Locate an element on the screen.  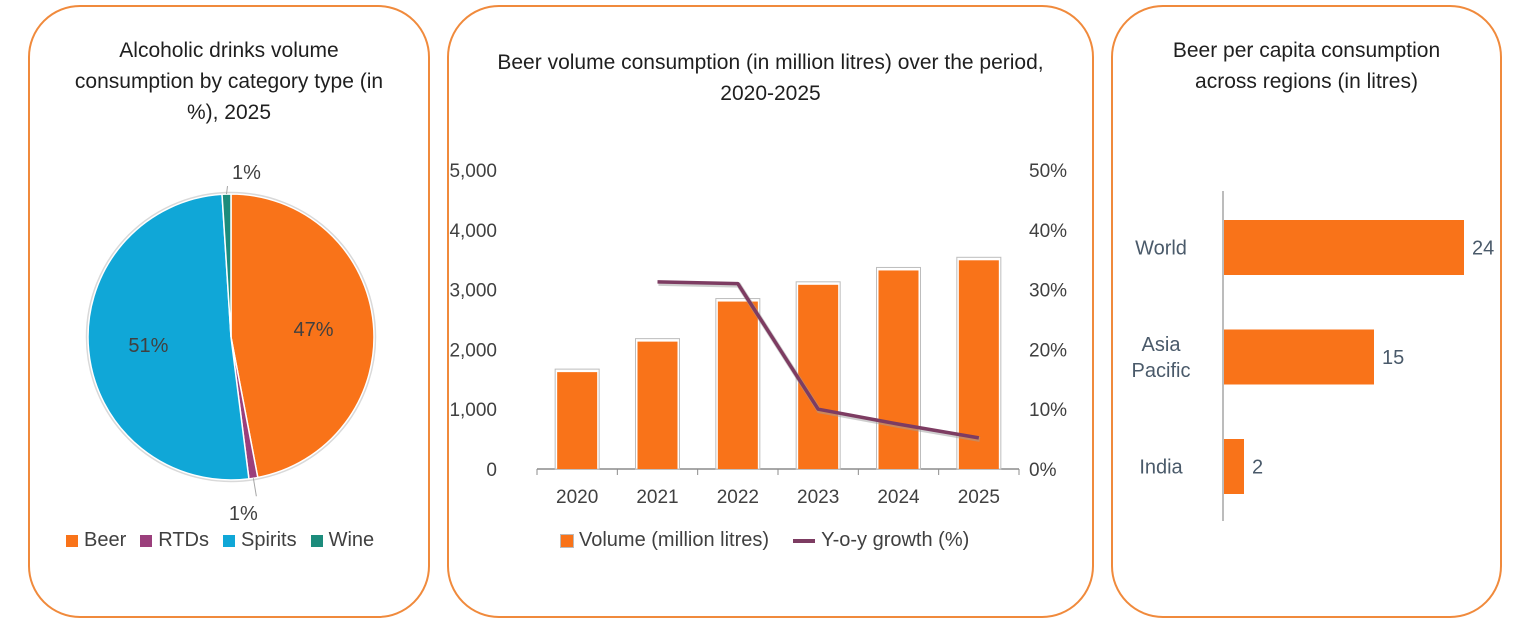
combo-legend: Volume (million litres) Y-o-y growth (%) is located at coordinates (771, 540).